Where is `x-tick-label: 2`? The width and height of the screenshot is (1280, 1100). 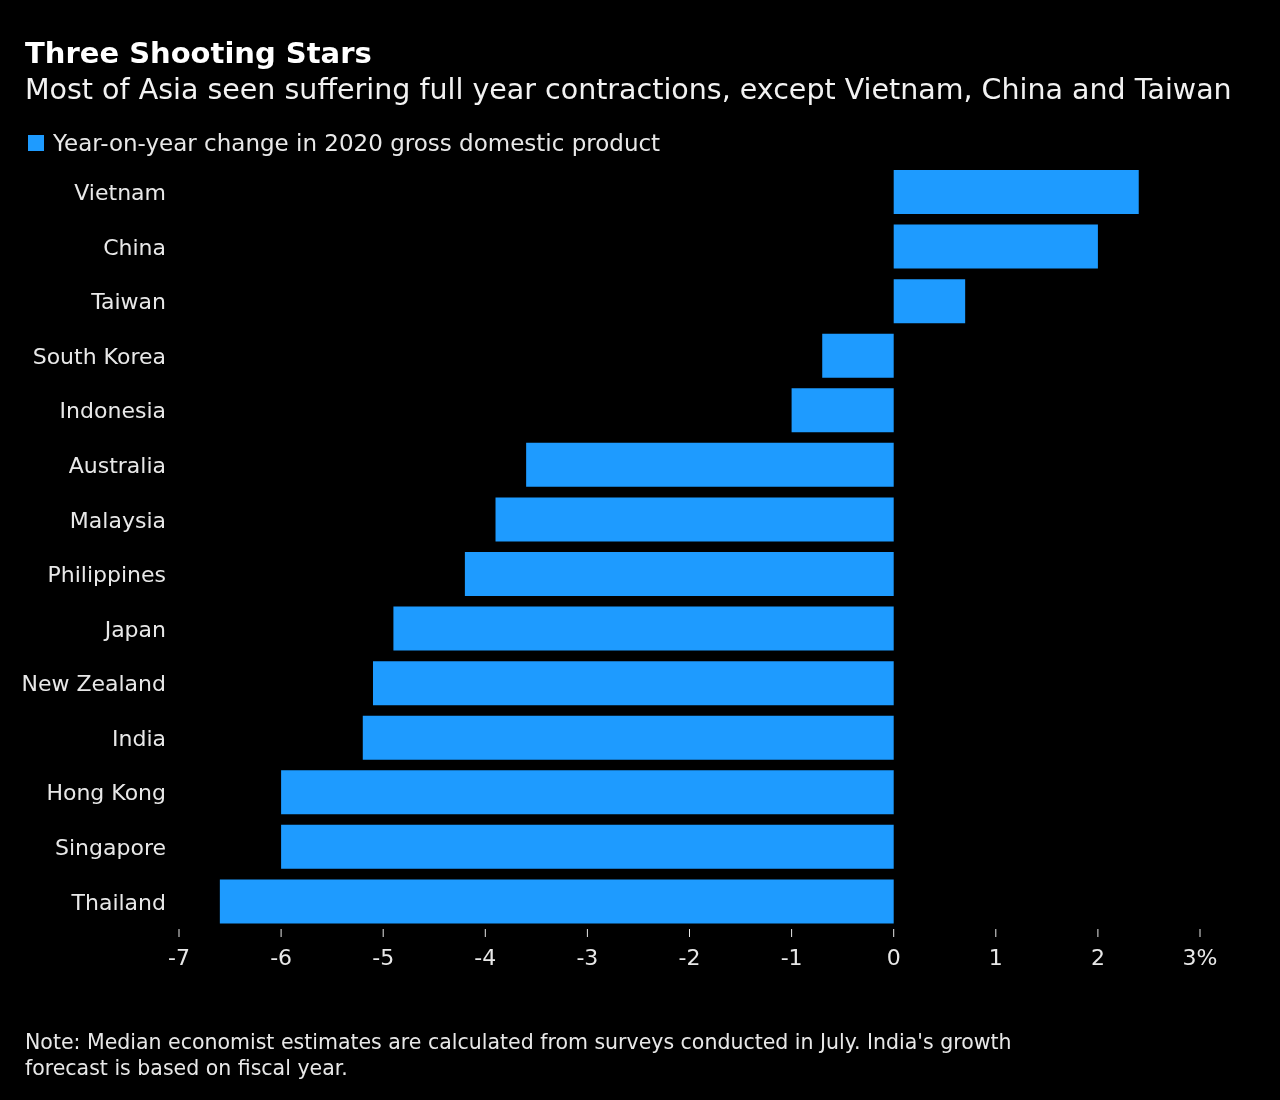
x-tick-label: 2 is located at coordinates (1097, 957).